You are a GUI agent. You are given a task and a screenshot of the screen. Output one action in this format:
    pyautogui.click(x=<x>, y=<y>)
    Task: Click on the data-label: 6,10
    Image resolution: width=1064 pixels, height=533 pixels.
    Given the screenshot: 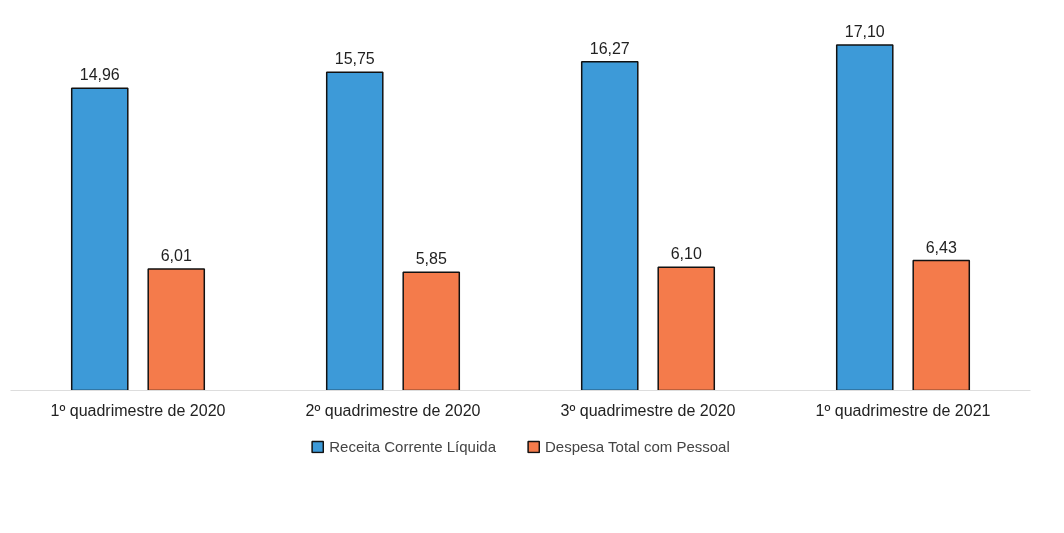 What is the action you would take?
    pyautogui.click(x=686, y=254)
    